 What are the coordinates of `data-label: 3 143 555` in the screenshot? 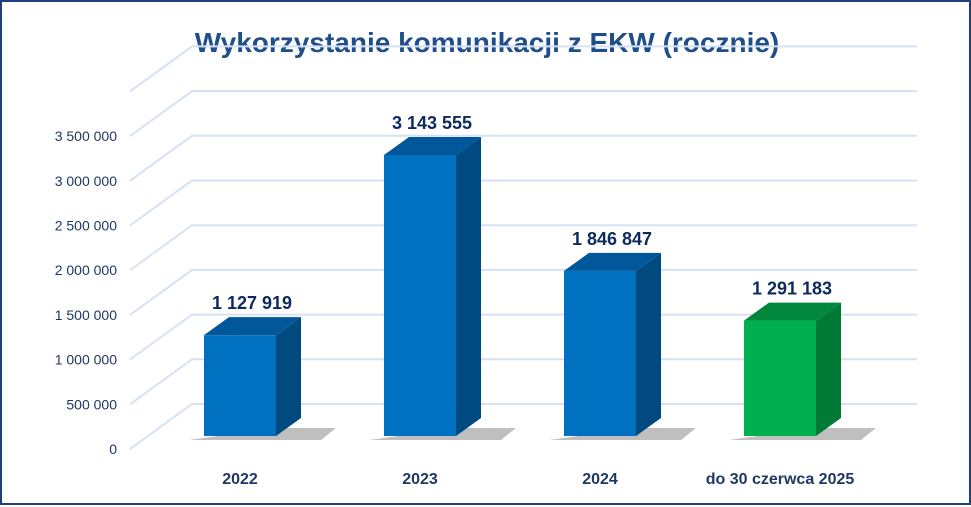 It's located at (432, 123).